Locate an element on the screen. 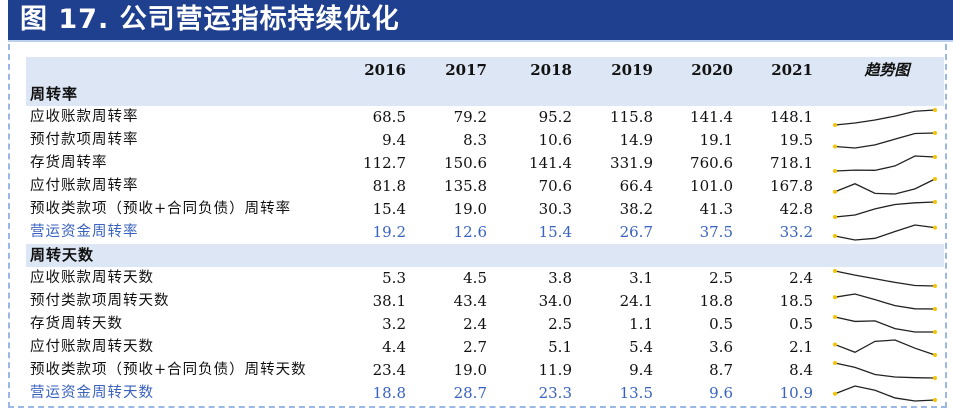 The height and width of the screenshot is (413, 953). table-row: 存货周转率 112.7 150.6 141.4 331.9 760.6 718.1 is located at coordinates (485, 163).